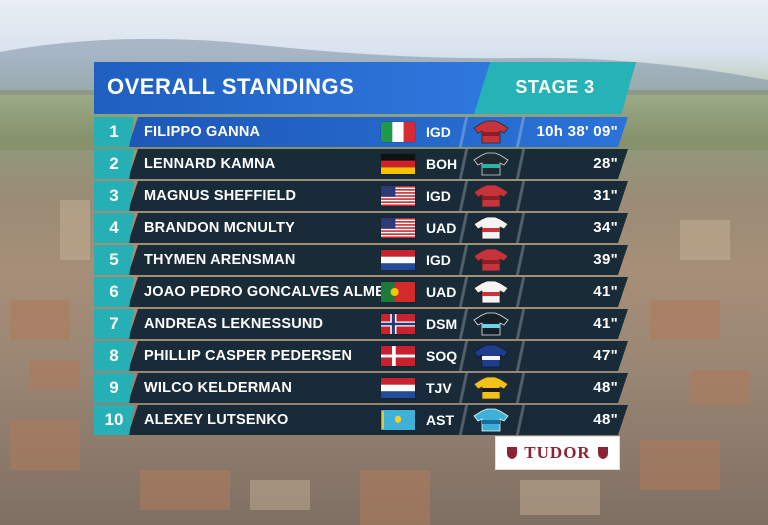 This screenshot has width=768, height=525. What do you see at coordinates (439, 388) in the screenshot?
I see `team-code: TJV` at bounding box center [439, 388].